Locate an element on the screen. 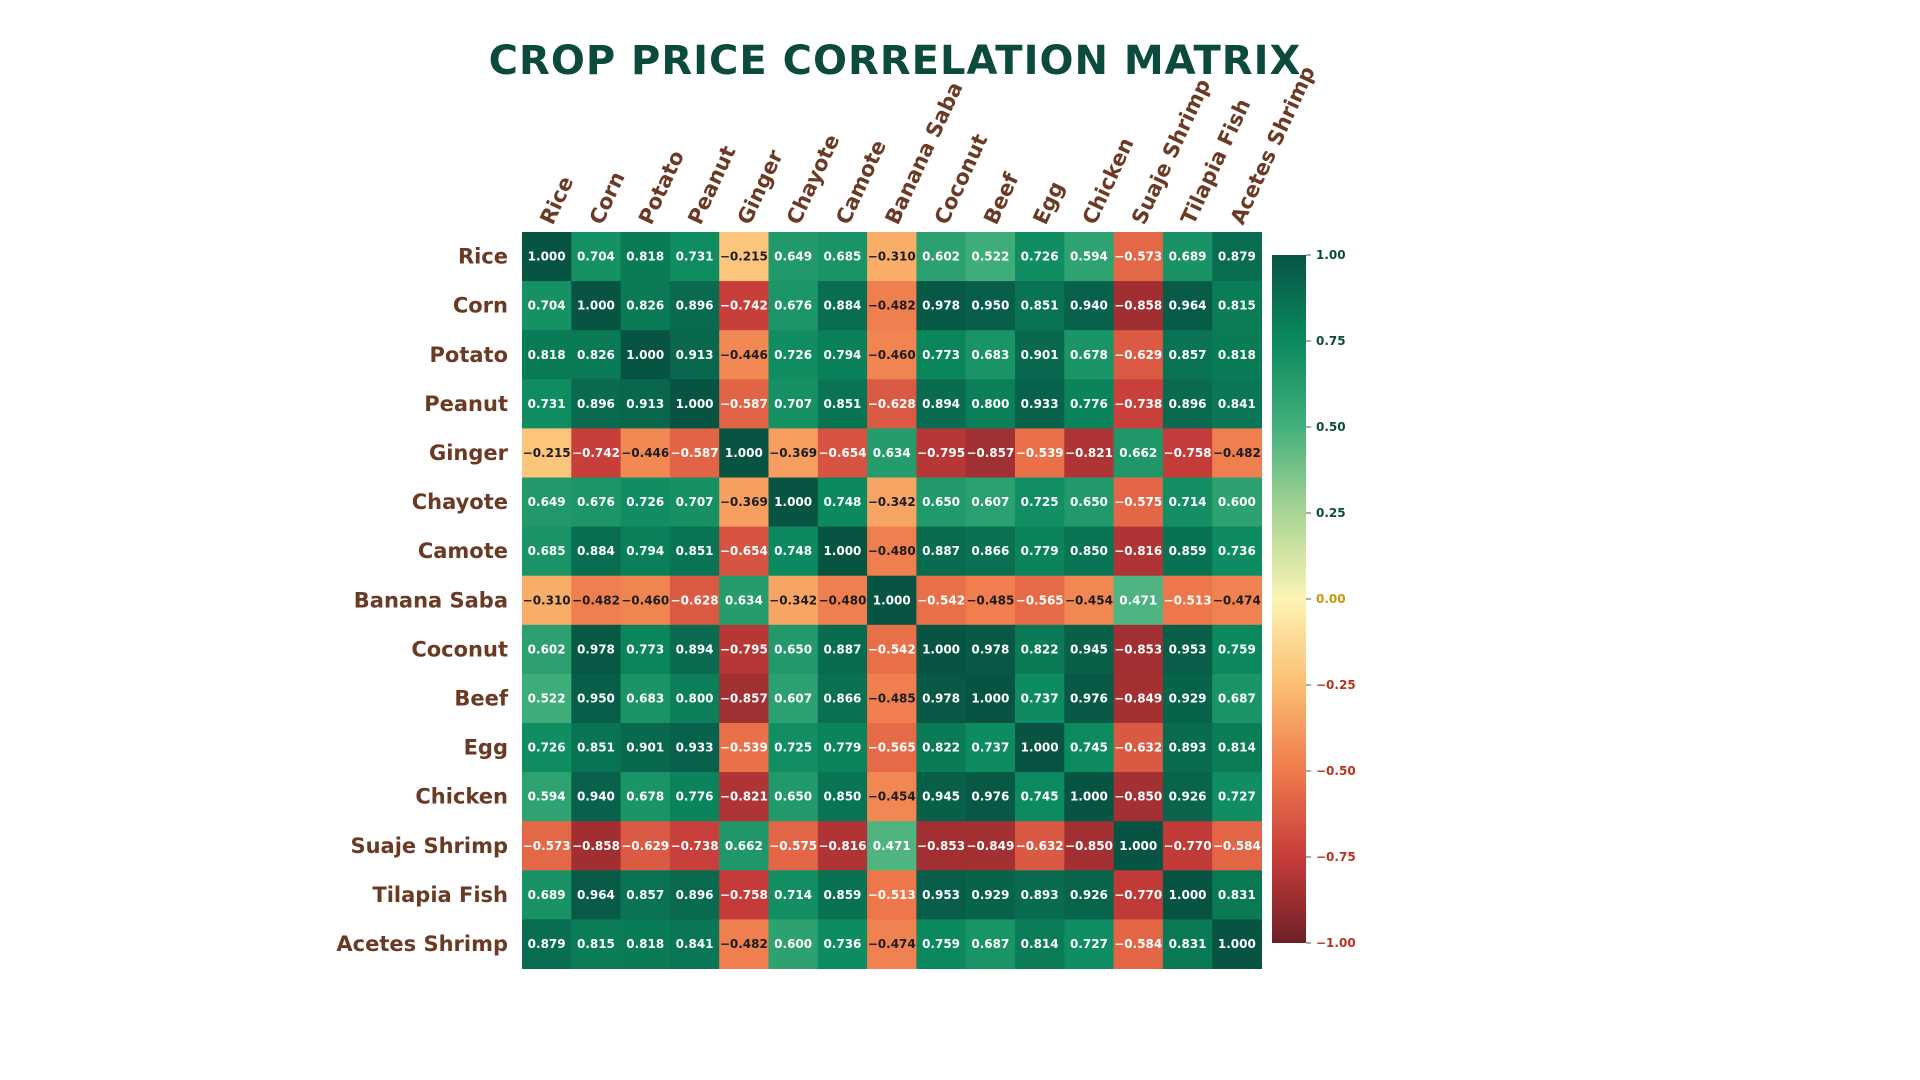 The image size is (1920, 1080). cell-value-label: 0.725 is located at coordinates (1040, 502).